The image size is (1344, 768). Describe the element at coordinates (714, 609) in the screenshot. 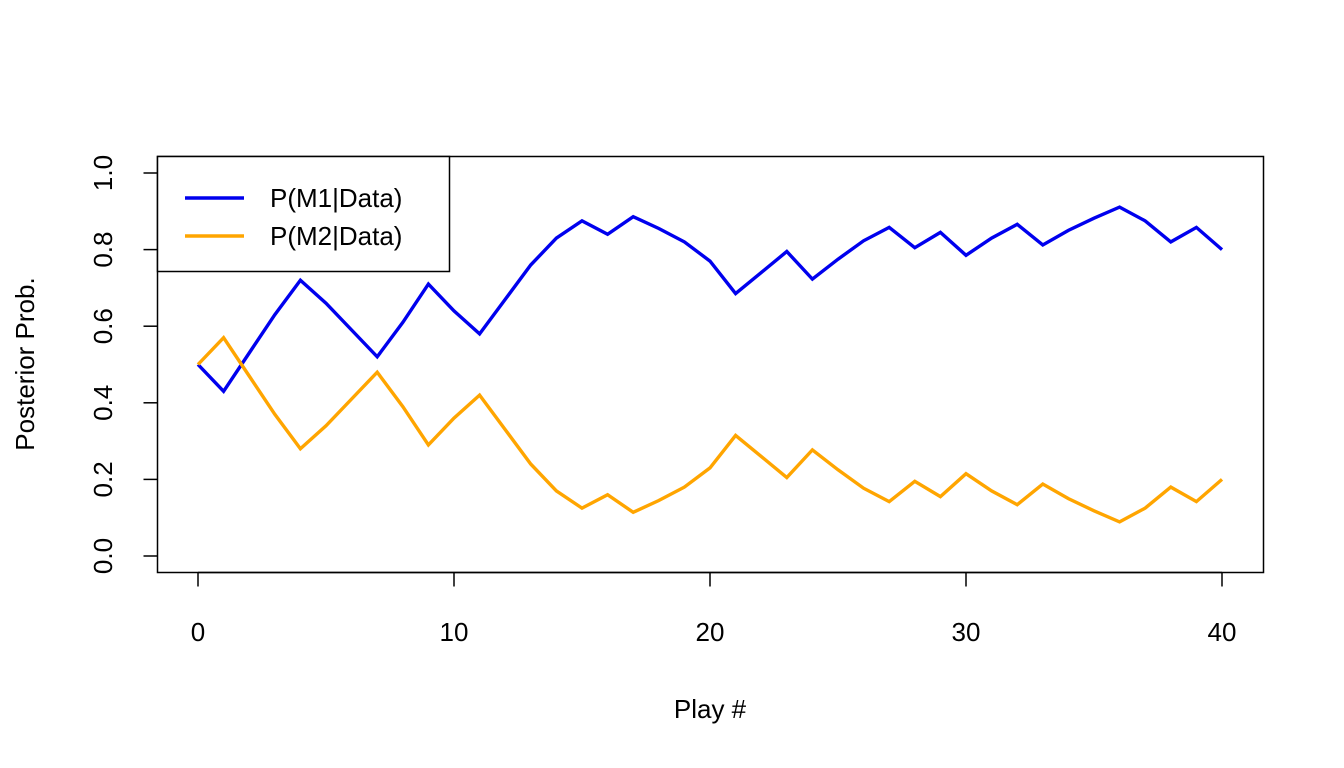

I see `x-axis: 0 10 20 30 40` at that location.